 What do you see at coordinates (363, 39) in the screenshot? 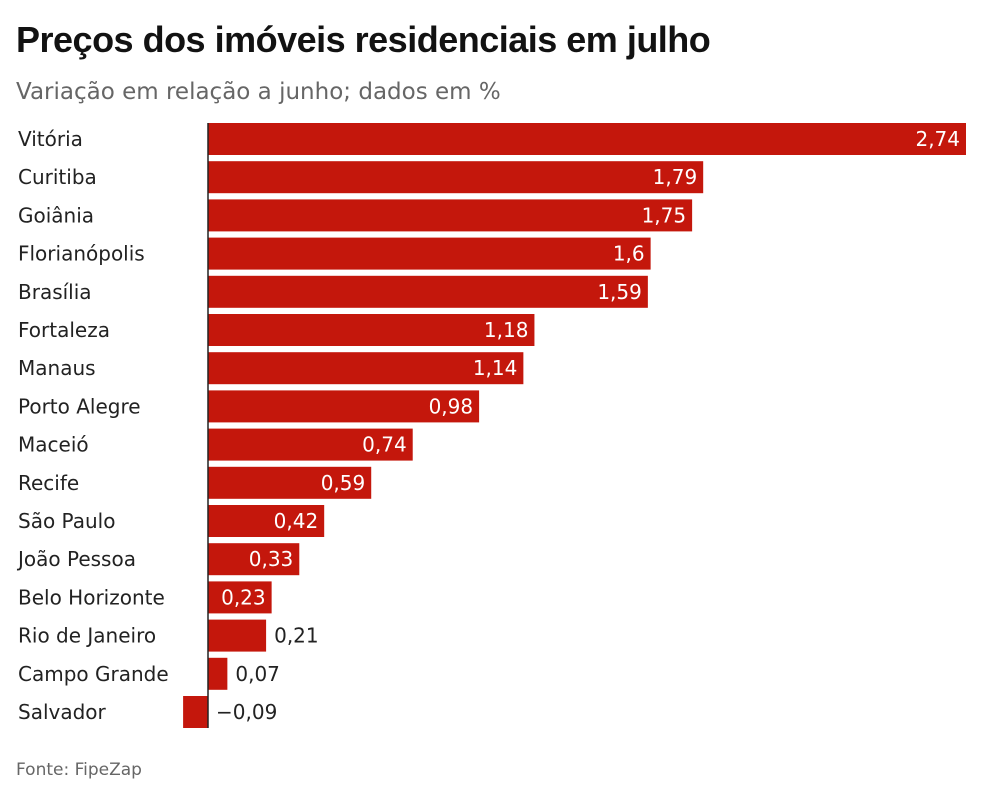
I see `chart-title: Preços dos imóveis residenciais em julho` at bounding box center [363, 39].